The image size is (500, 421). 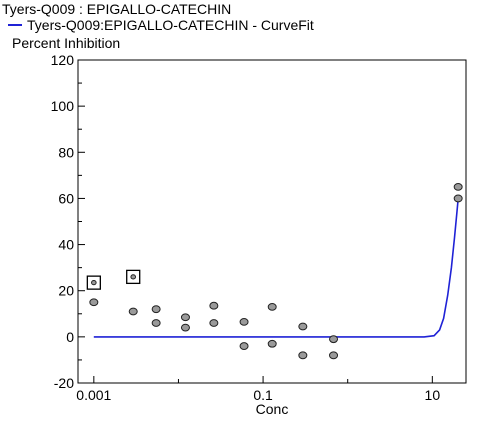 I want to click on y-axis-label: Percent Inhibition, so click(x=66, y=43).